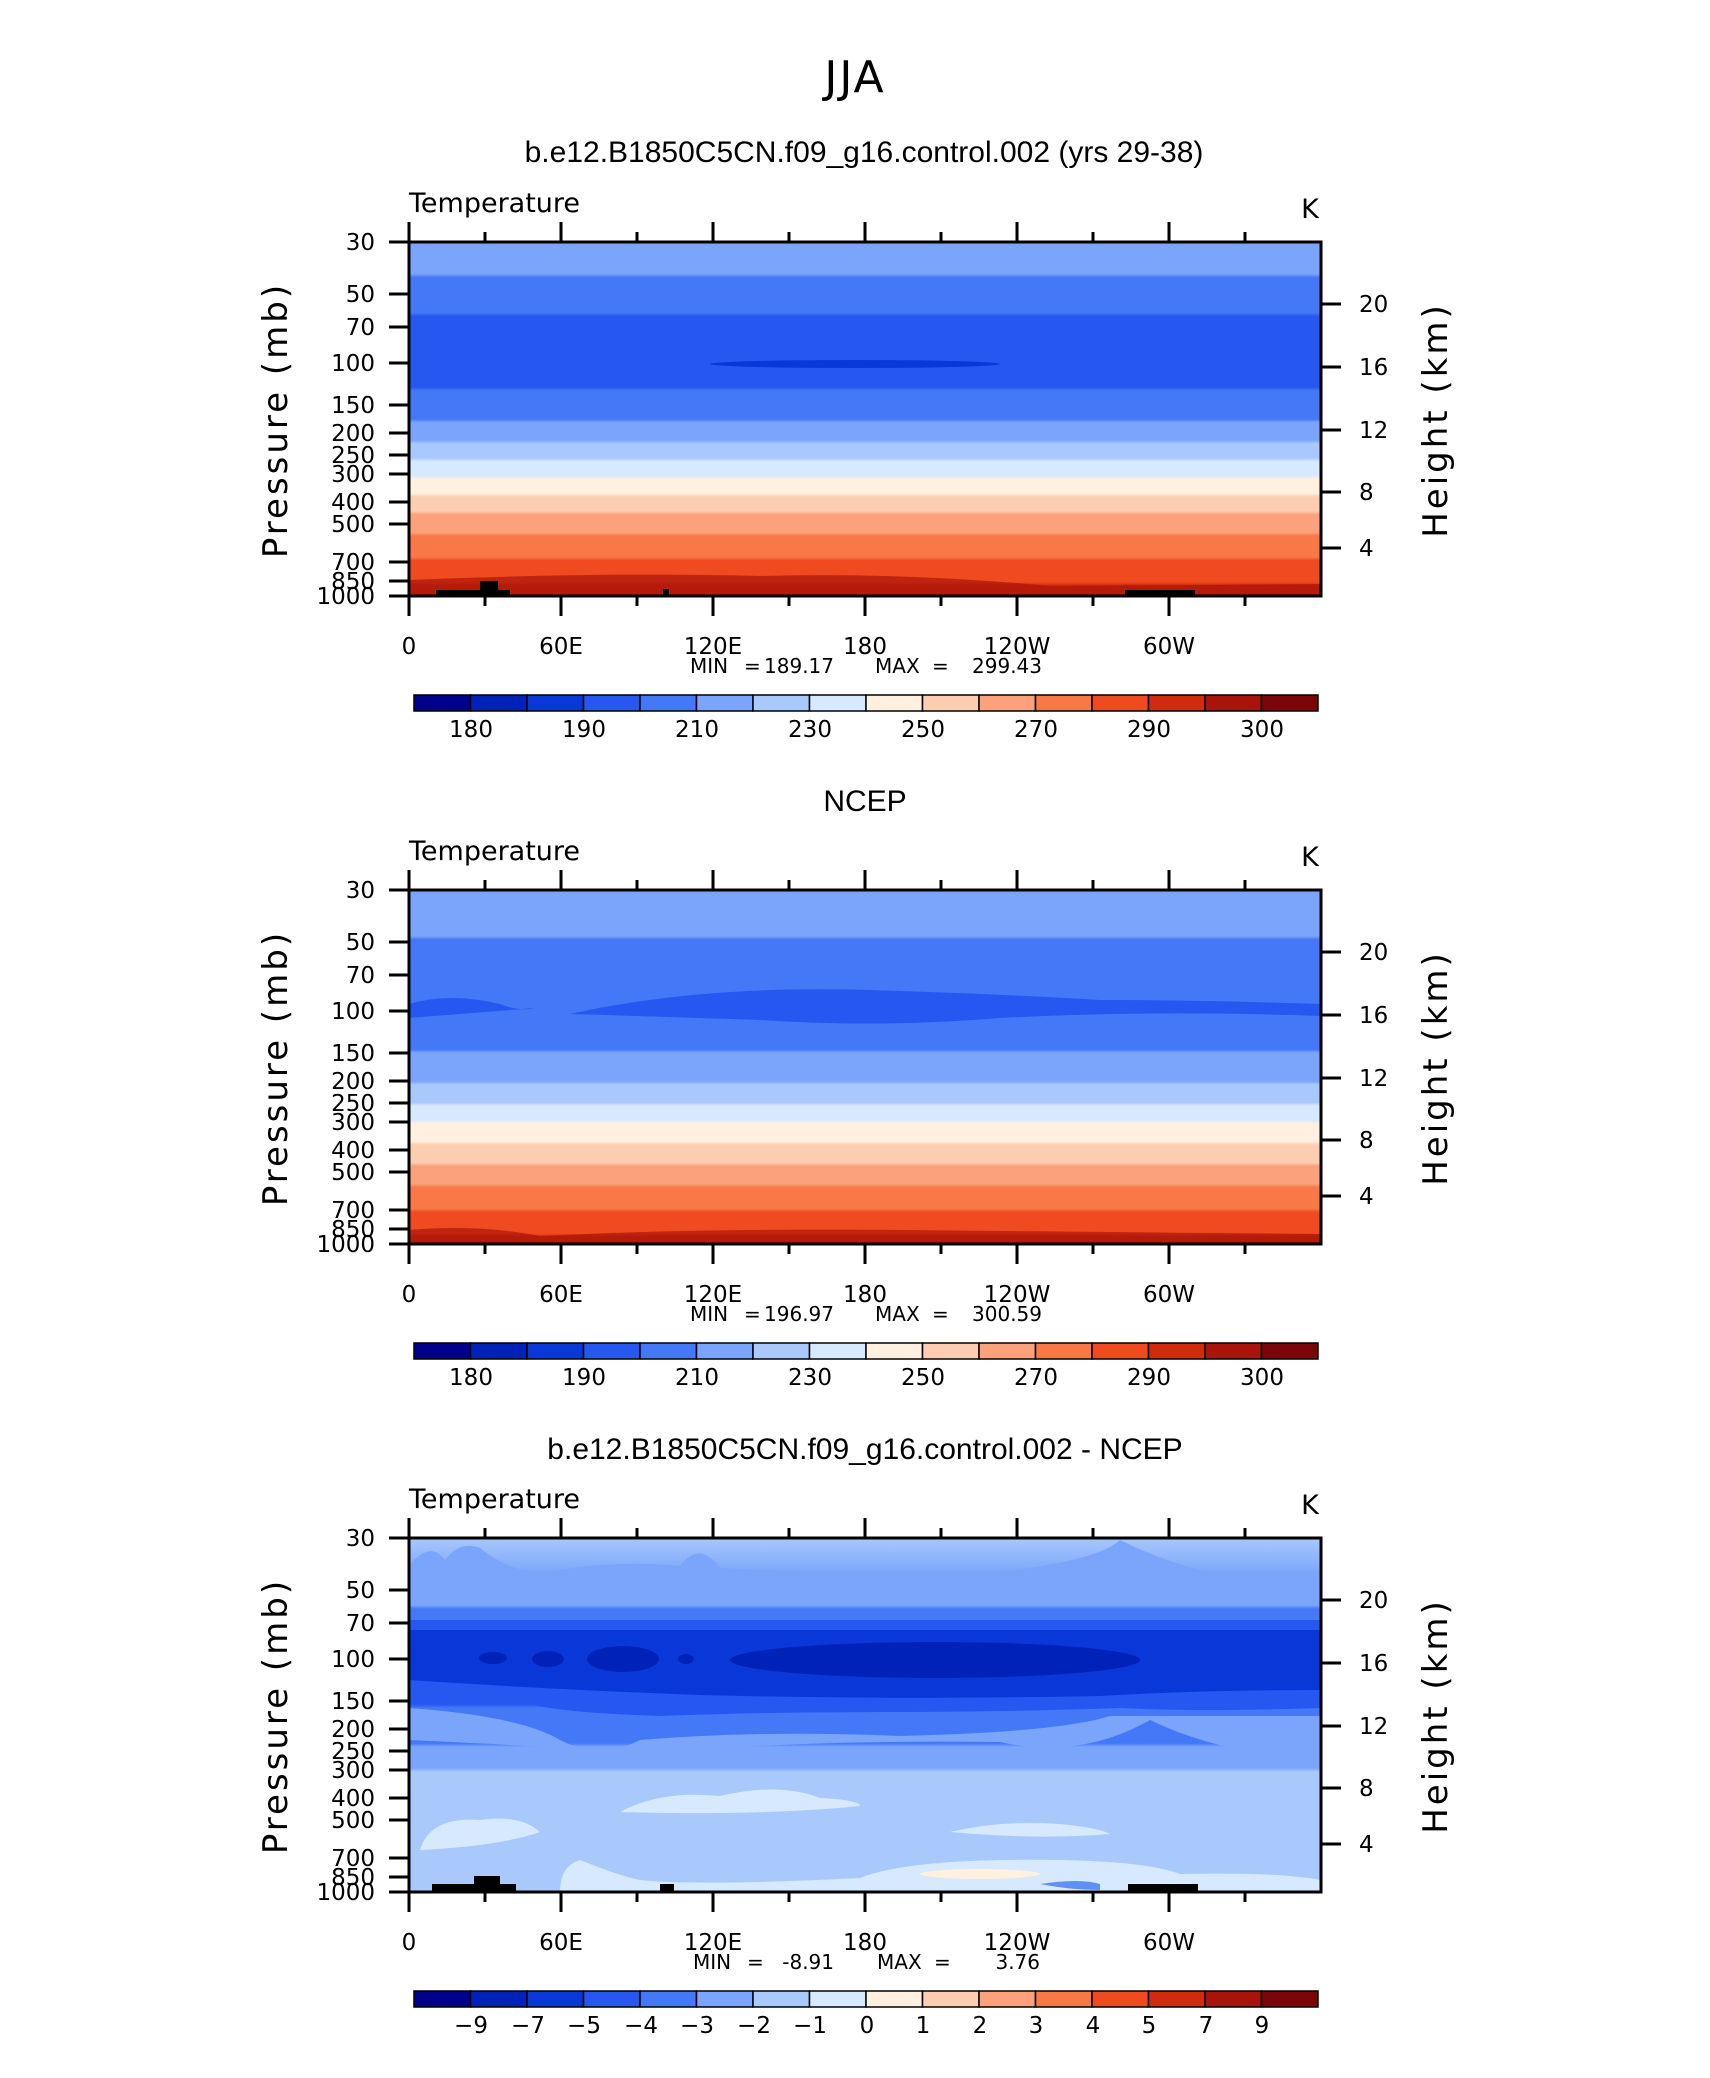 The height and width of the screenshot is (2078, 1710). What do you see at coordinates (865, 585) in the screenshot?
I see `contour-lower-band` at bounding box center [865, 585].